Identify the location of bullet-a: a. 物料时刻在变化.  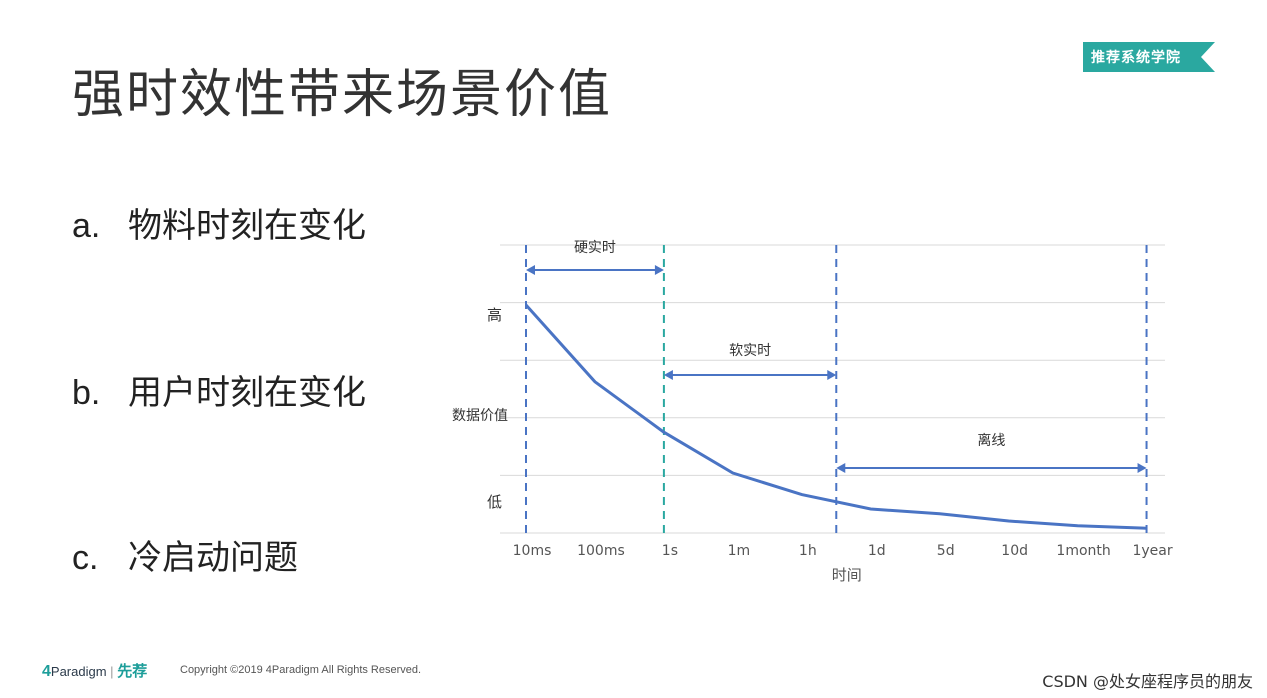
(219, 222).